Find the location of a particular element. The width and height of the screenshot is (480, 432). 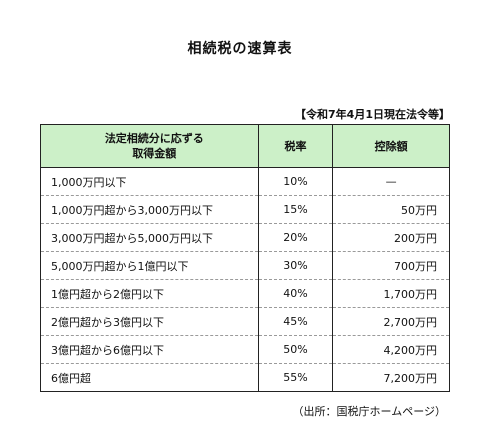

deduction-cell: 1,700万円 is located at coordinates (391, 293).